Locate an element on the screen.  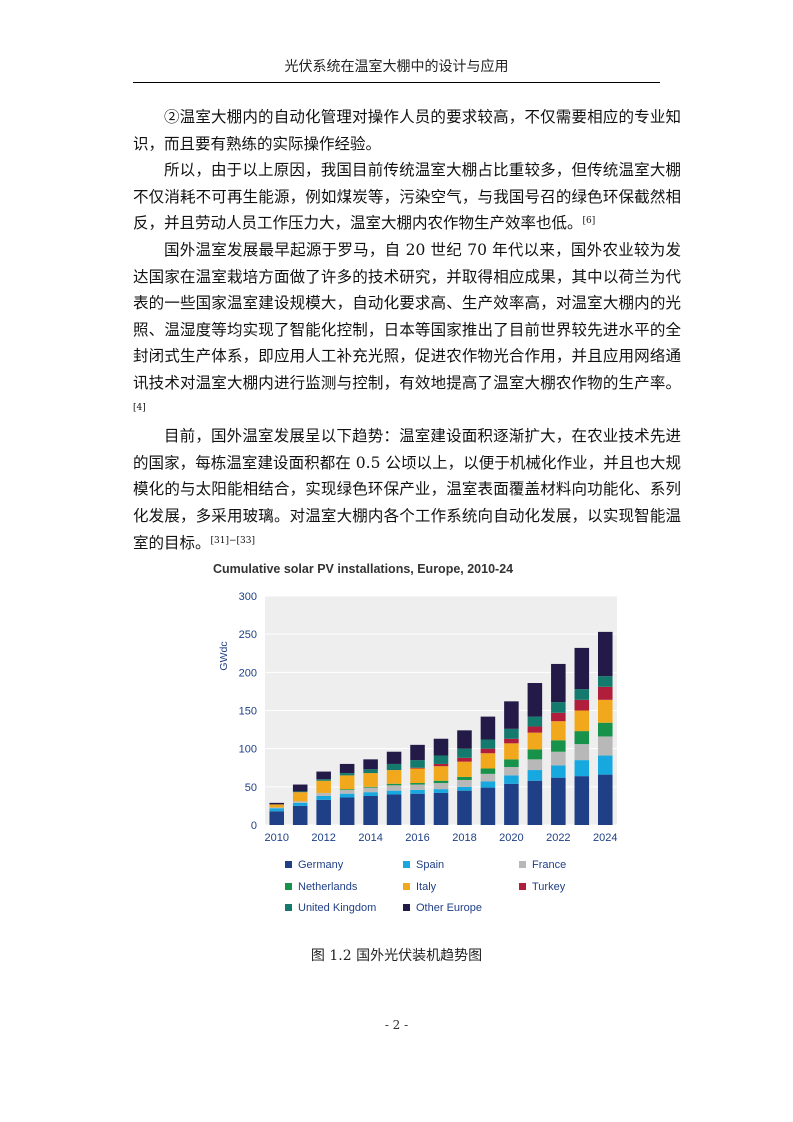
x-tick-label: 2010 is located at coordinates (276, 838).